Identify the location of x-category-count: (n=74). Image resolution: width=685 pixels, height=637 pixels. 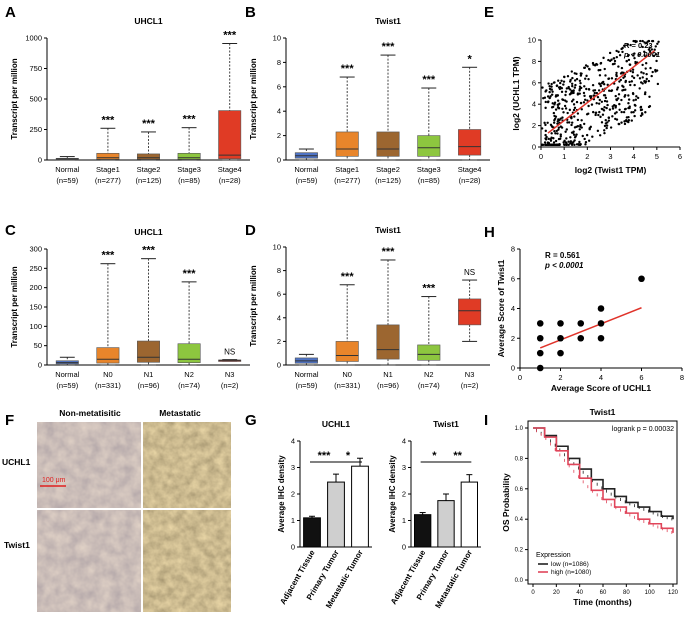
(189, 385).